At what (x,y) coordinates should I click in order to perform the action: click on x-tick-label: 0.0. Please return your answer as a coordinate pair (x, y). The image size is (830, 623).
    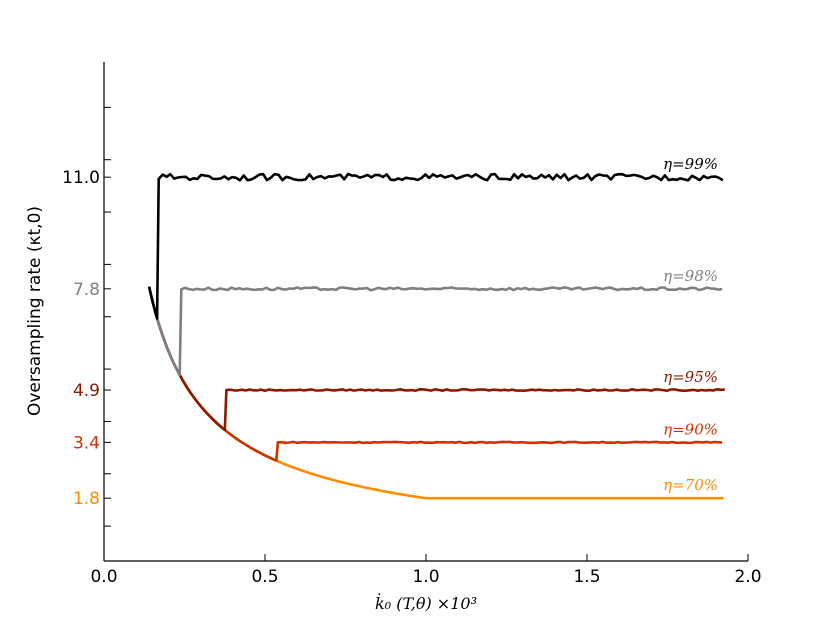
    Looking at the image, I should click on (103, 577).